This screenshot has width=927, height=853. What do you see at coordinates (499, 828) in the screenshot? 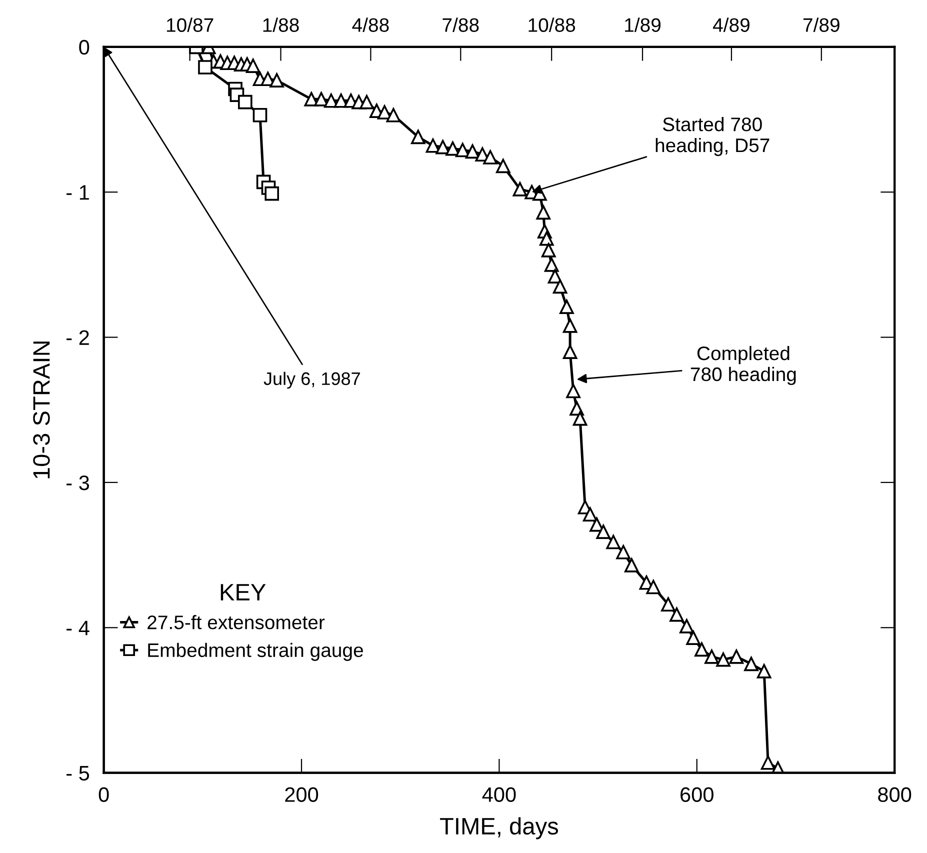
I see `x-axis-title: TIME, days` at bounding box center [499, 828].